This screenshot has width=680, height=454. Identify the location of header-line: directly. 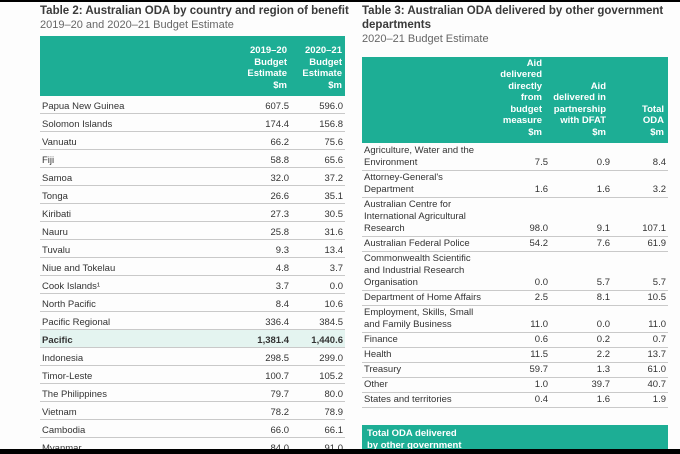
(525, 86).